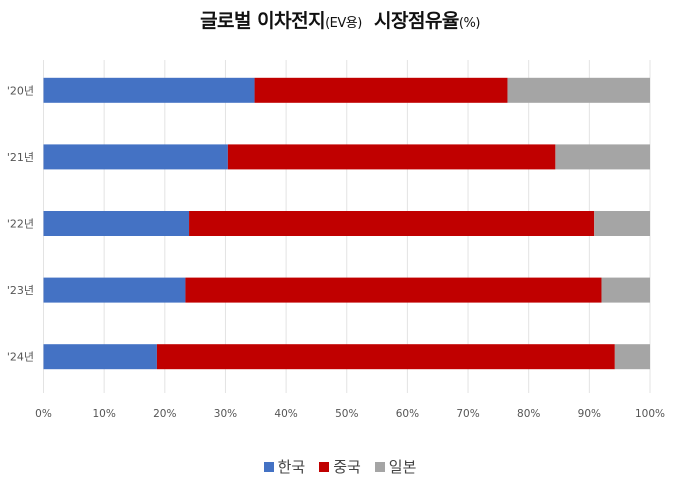  I want to click on legend-item-japan: 일본, so click(395, 466).